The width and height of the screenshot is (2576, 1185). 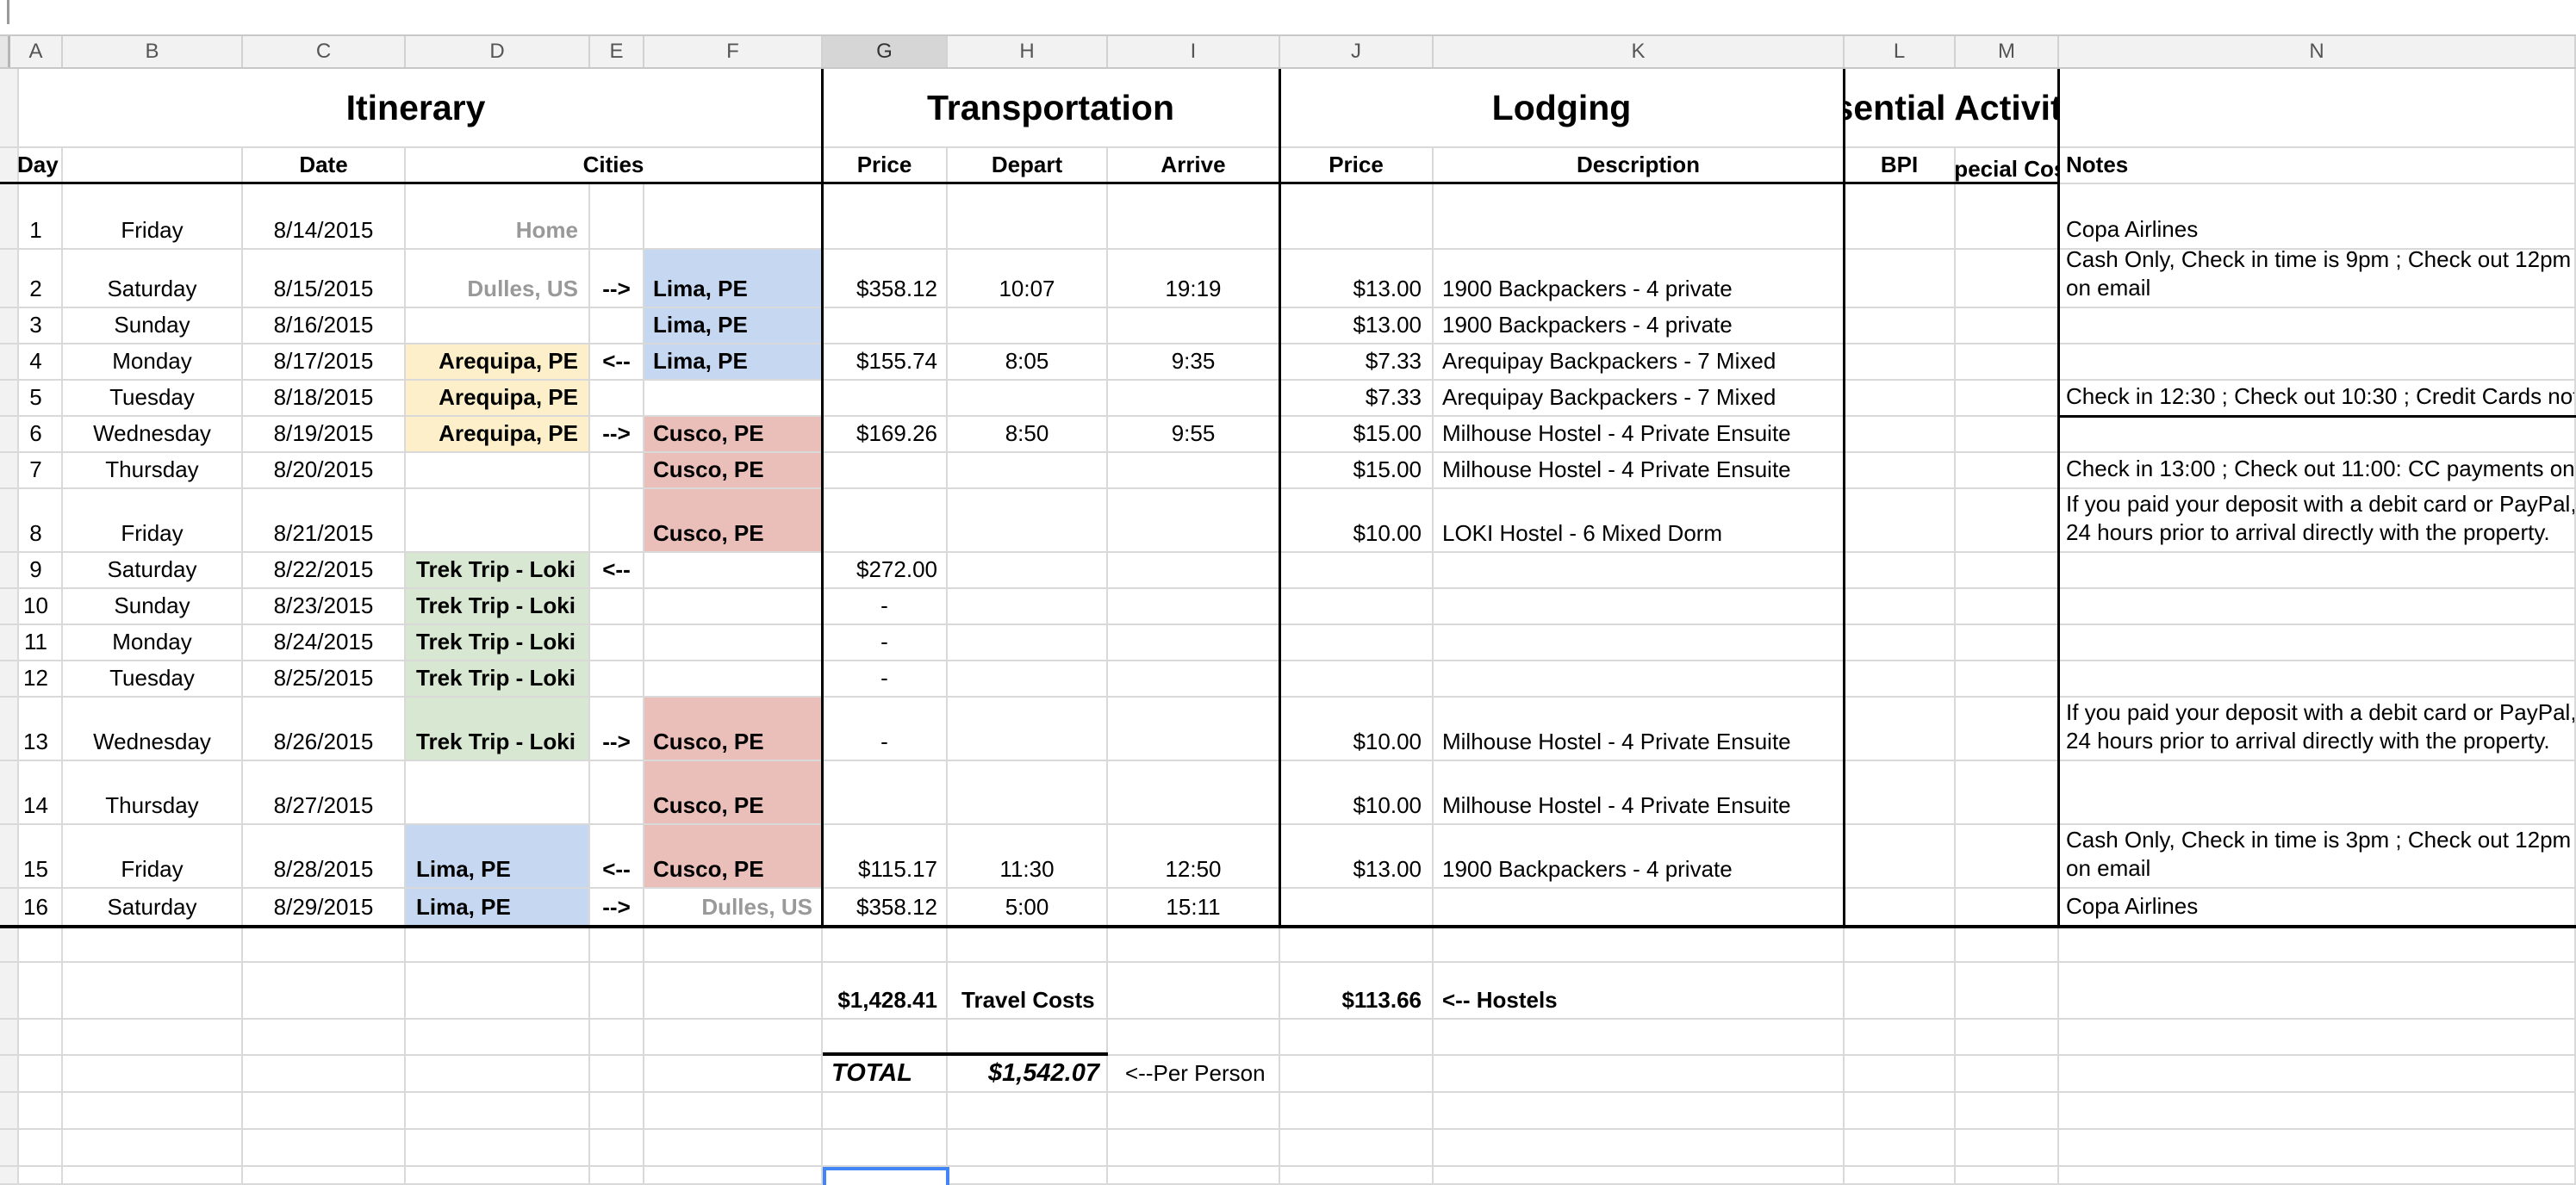 I want to click on weekday: Friday, so click(x=153, y=217).